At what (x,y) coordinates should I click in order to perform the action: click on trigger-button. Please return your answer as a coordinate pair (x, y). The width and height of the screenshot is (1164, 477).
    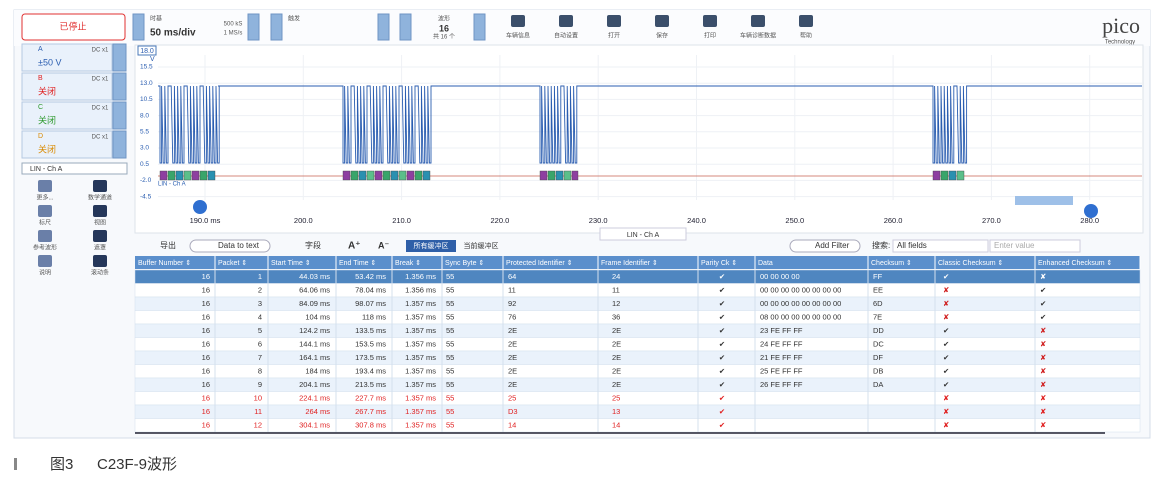
    Looking at the image, I should click on (276, 27).